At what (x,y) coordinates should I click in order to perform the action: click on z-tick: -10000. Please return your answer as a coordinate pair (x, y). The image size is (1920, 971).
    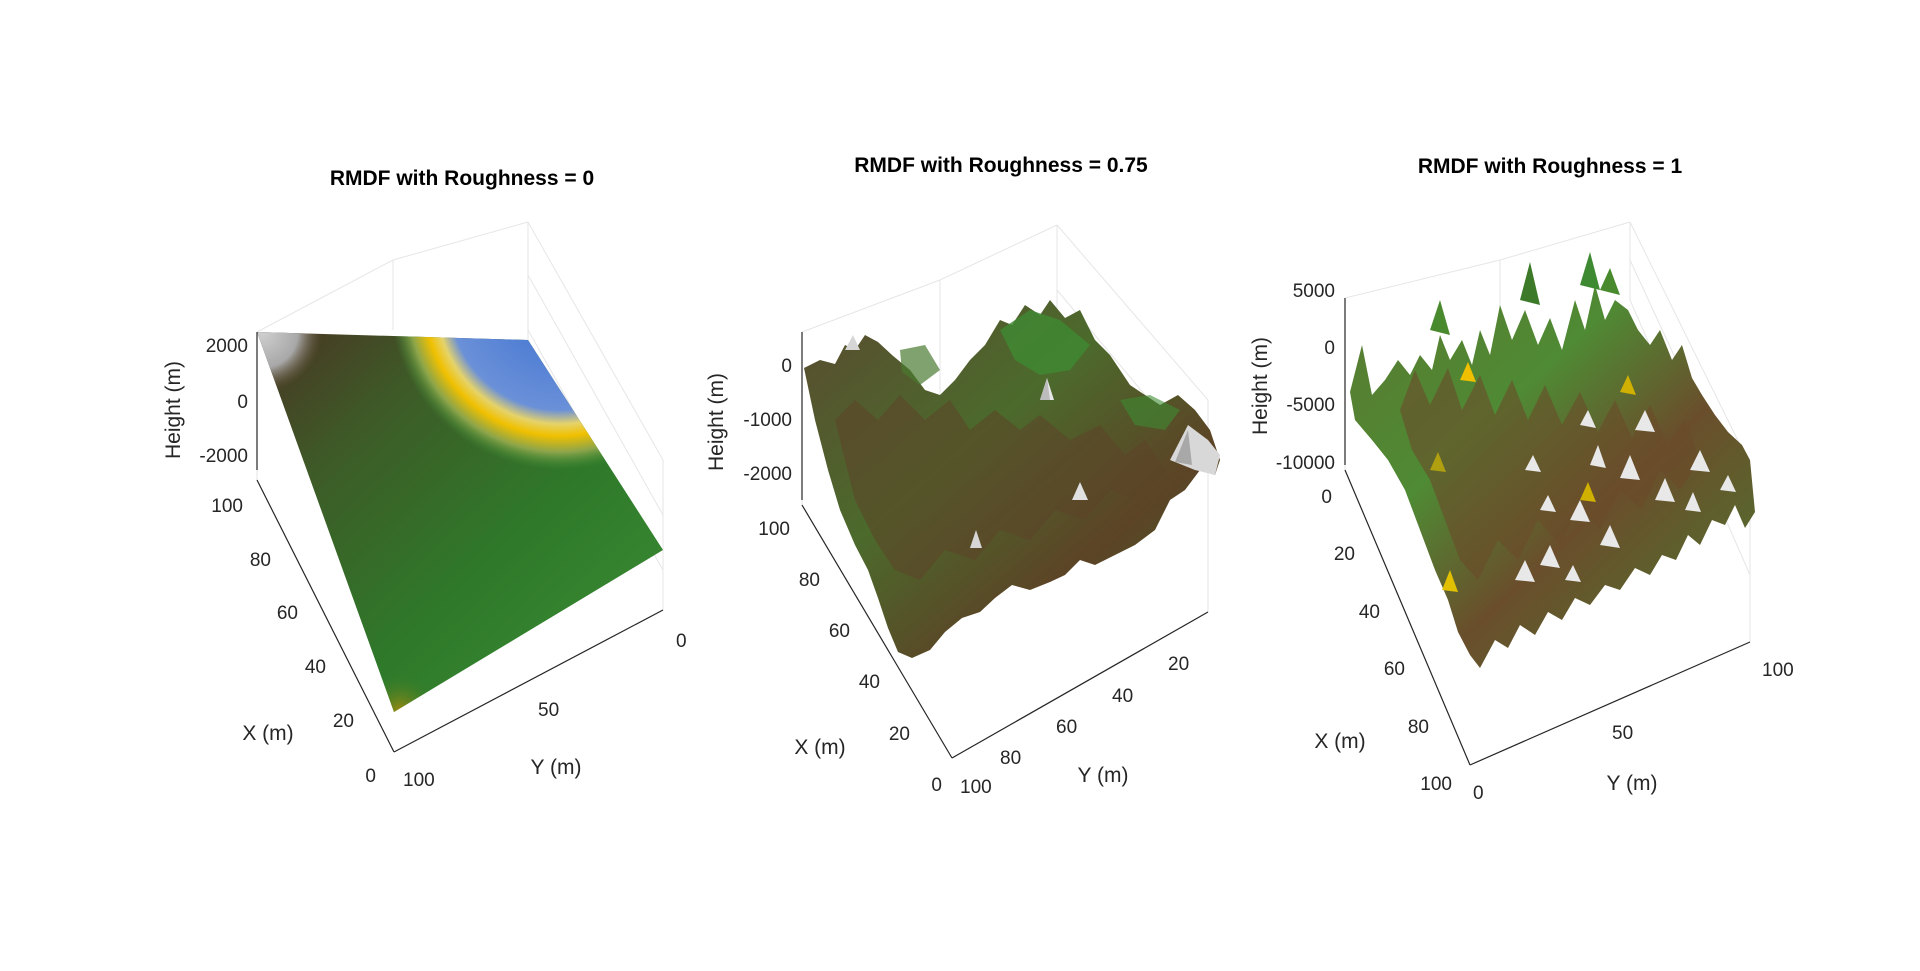
    Looking at the image, I should click on (1305, 463).